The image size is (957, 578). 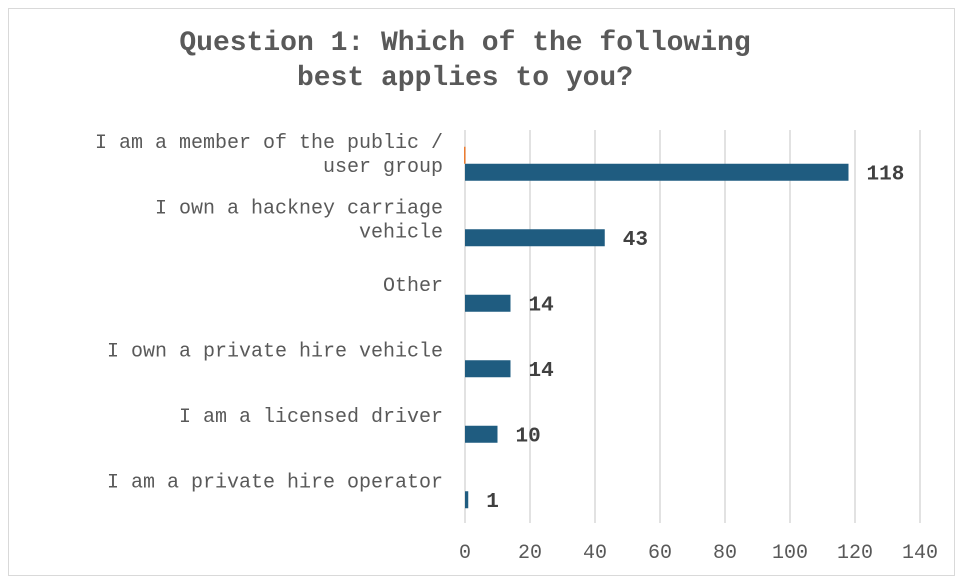 What do you see at coordinates (465, 43) in the screenshot?
I see `chart-title-line-1: Question 1: Which of the following` at bounding box center [465, 43].